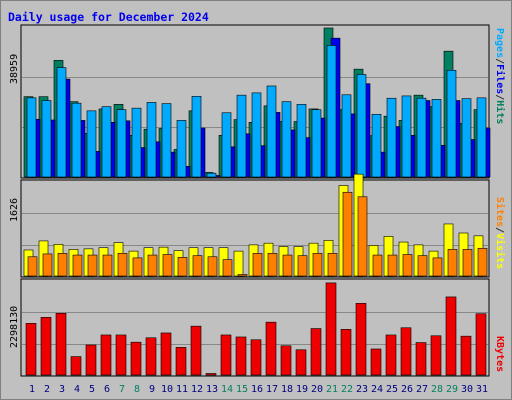 The image size is (512, 400). Describe the element at coordinates (122, 389) in the screenshot. I see `x-tick-label-day-7: 7` at that location.